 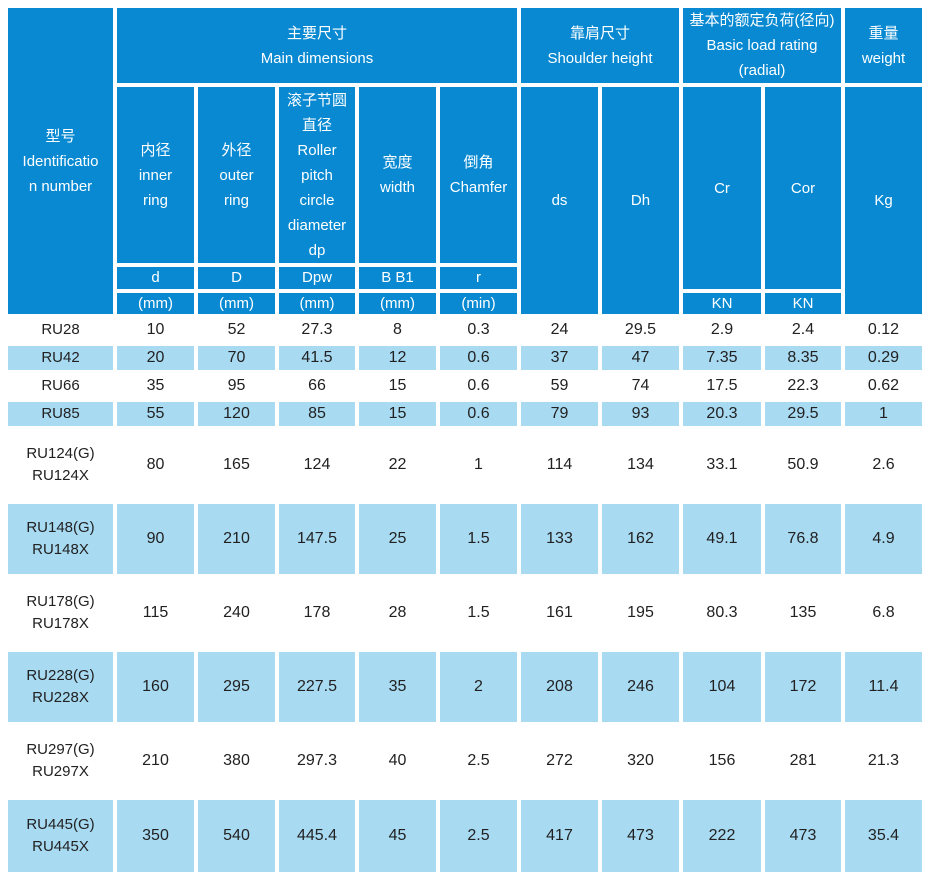 What do you see at coordinates (317, 835) in the screenshot?
I see `value-cell: 445.4` at bounding box center [317, 835].